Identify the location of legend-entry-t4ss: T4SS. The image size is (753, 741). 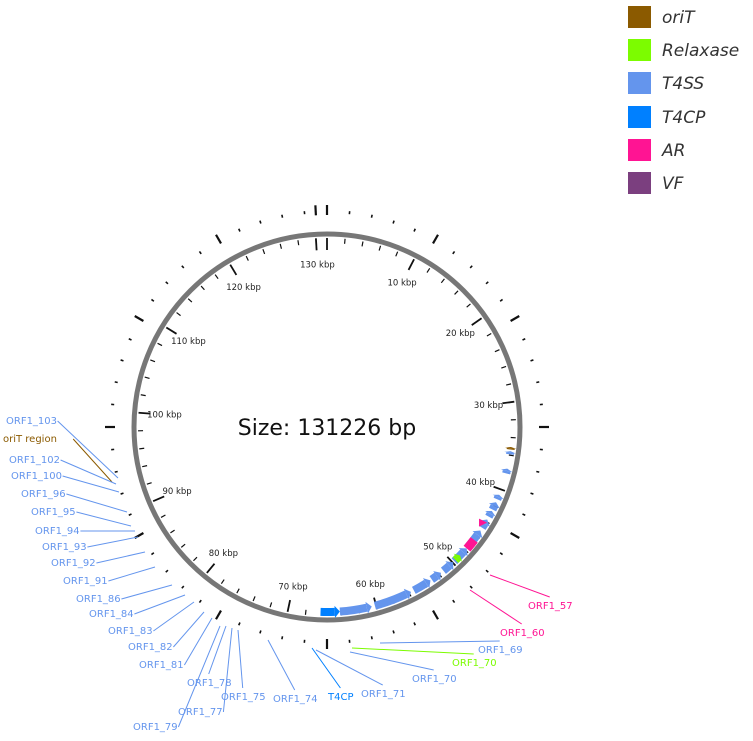
(666, 83).